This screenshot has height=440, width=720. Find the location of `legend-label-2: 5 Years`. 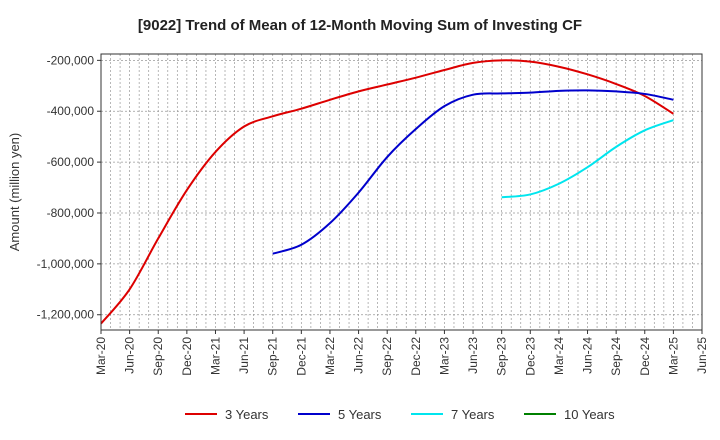

legend-label-2: 5 Years is located at coordinates (360, 414).